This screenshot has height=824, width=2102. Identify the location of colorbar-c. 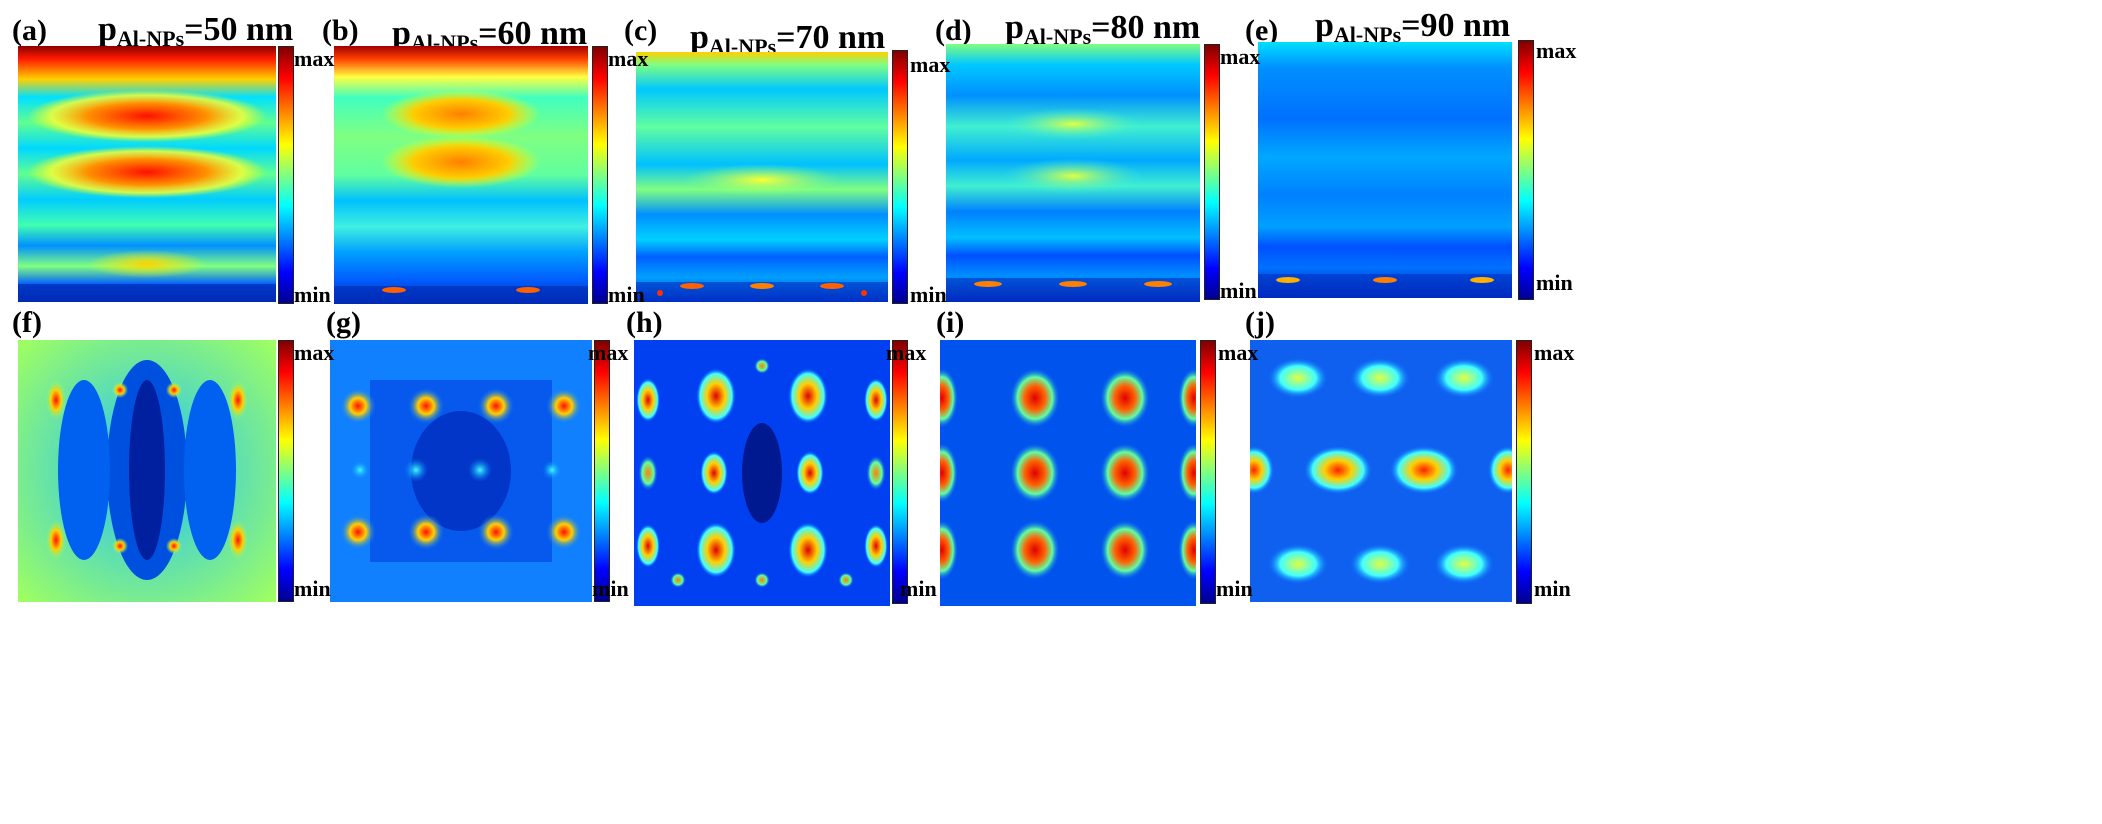
(900, 177).